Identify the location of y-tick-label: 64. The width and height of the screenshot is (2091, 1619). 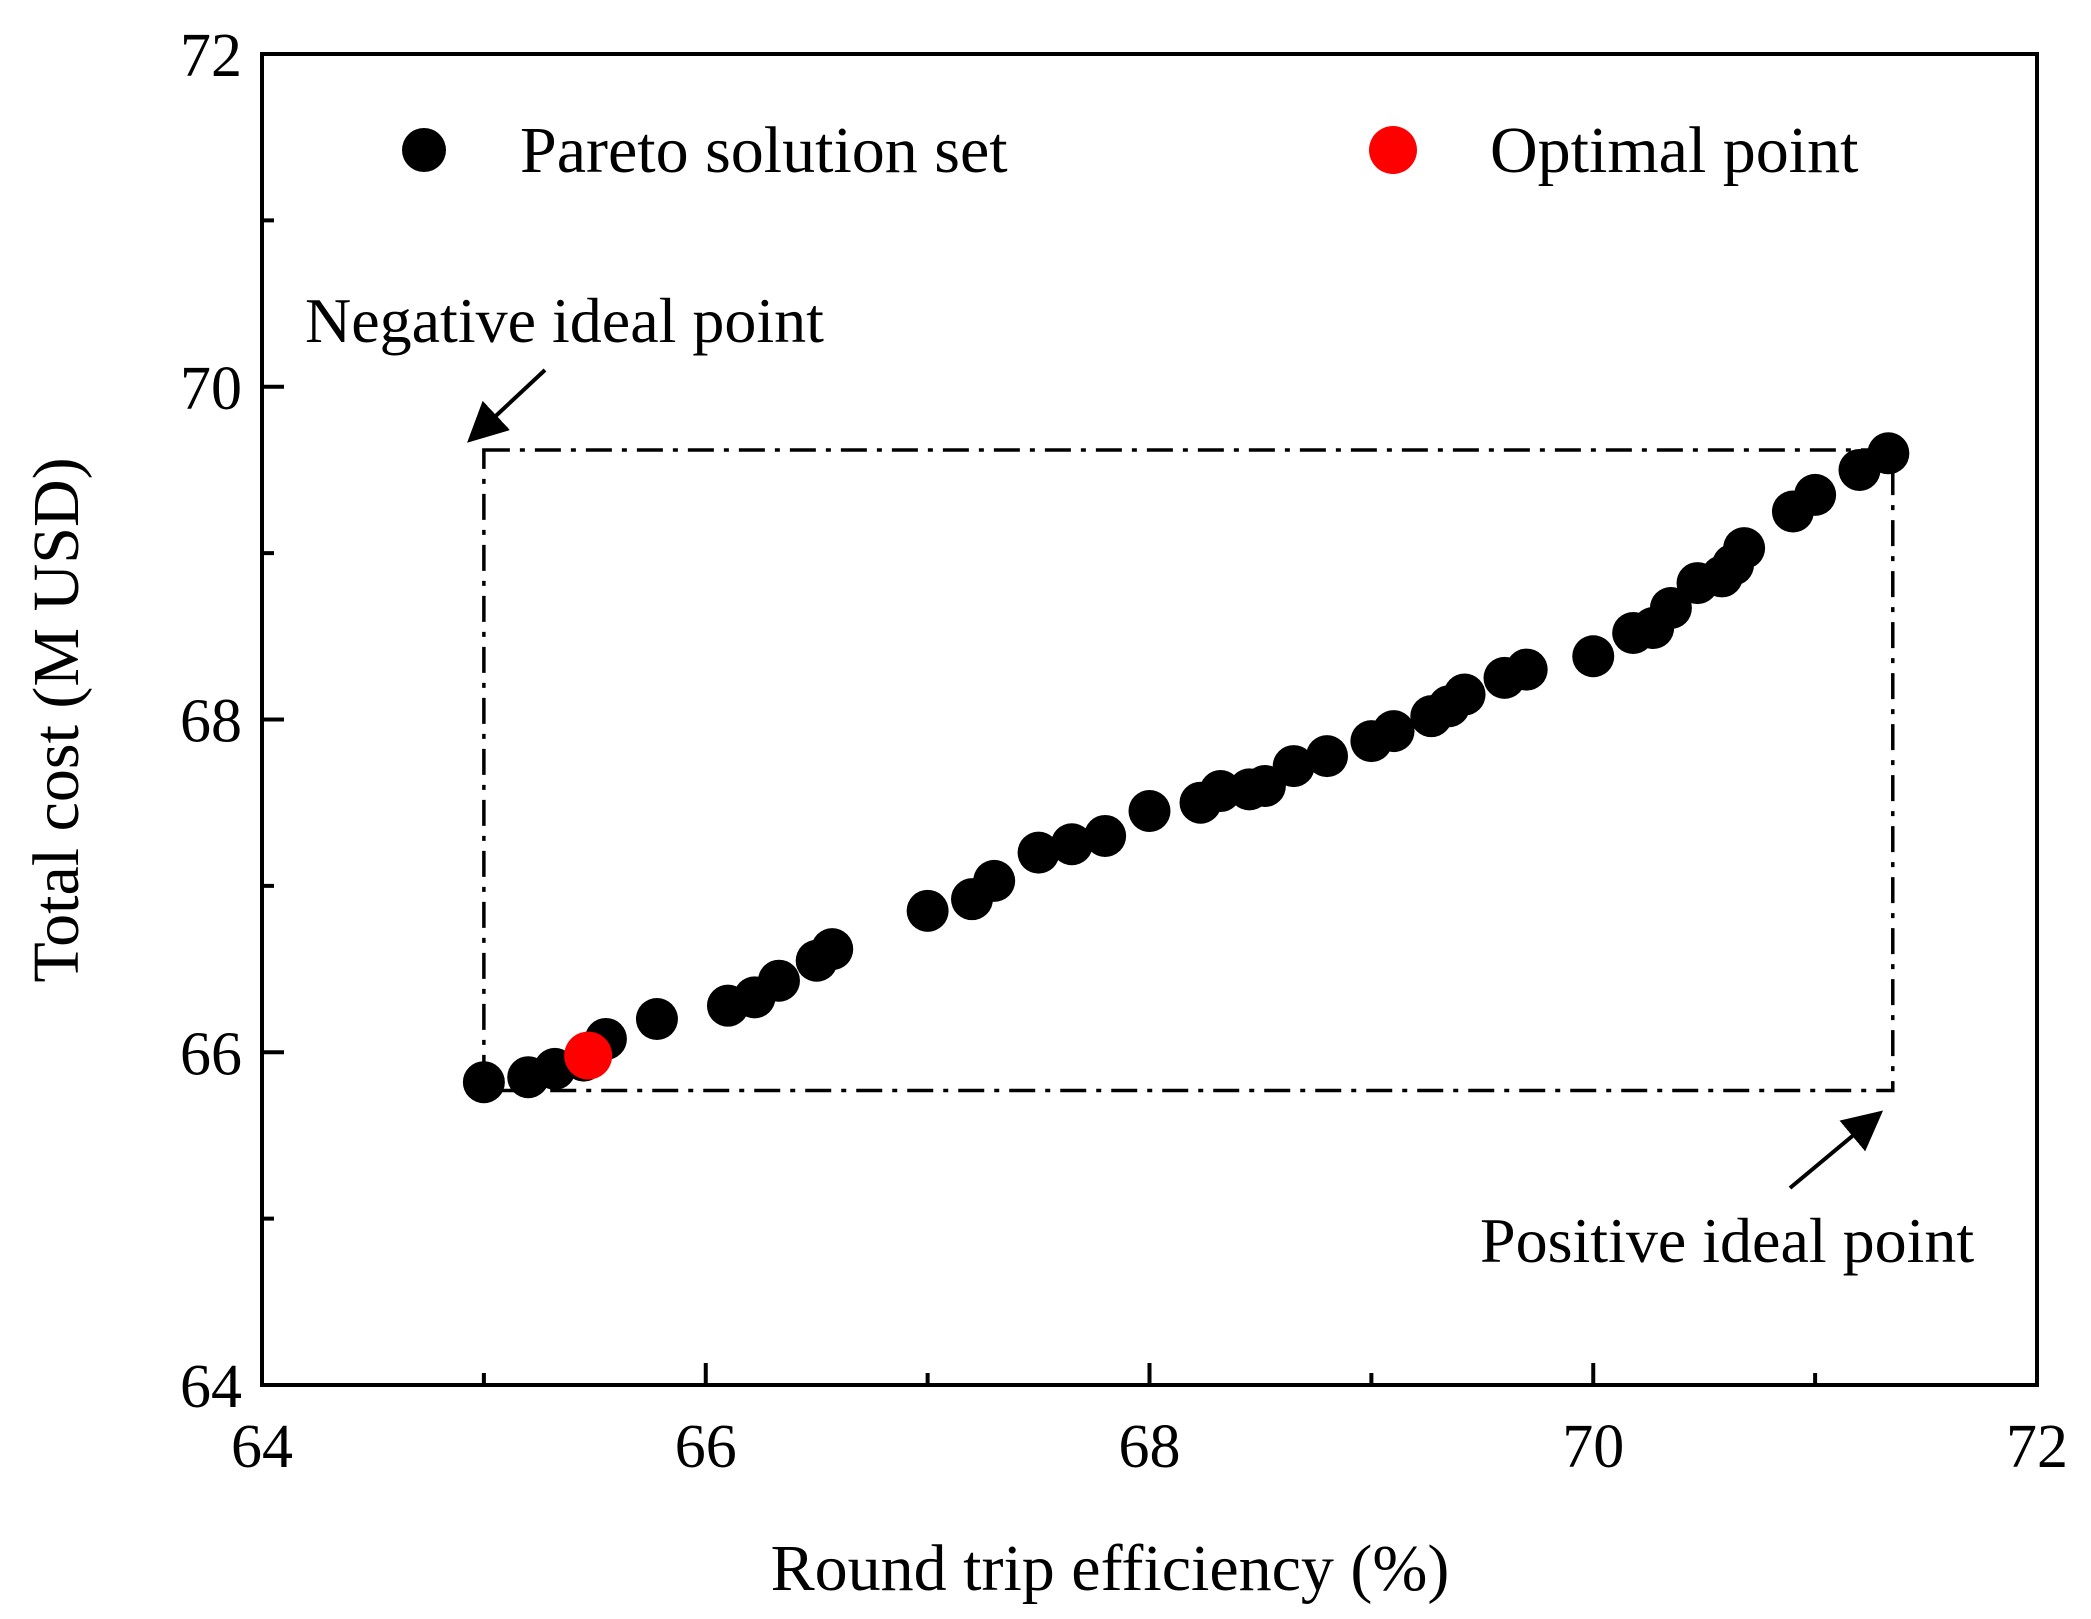
(211, 1387).